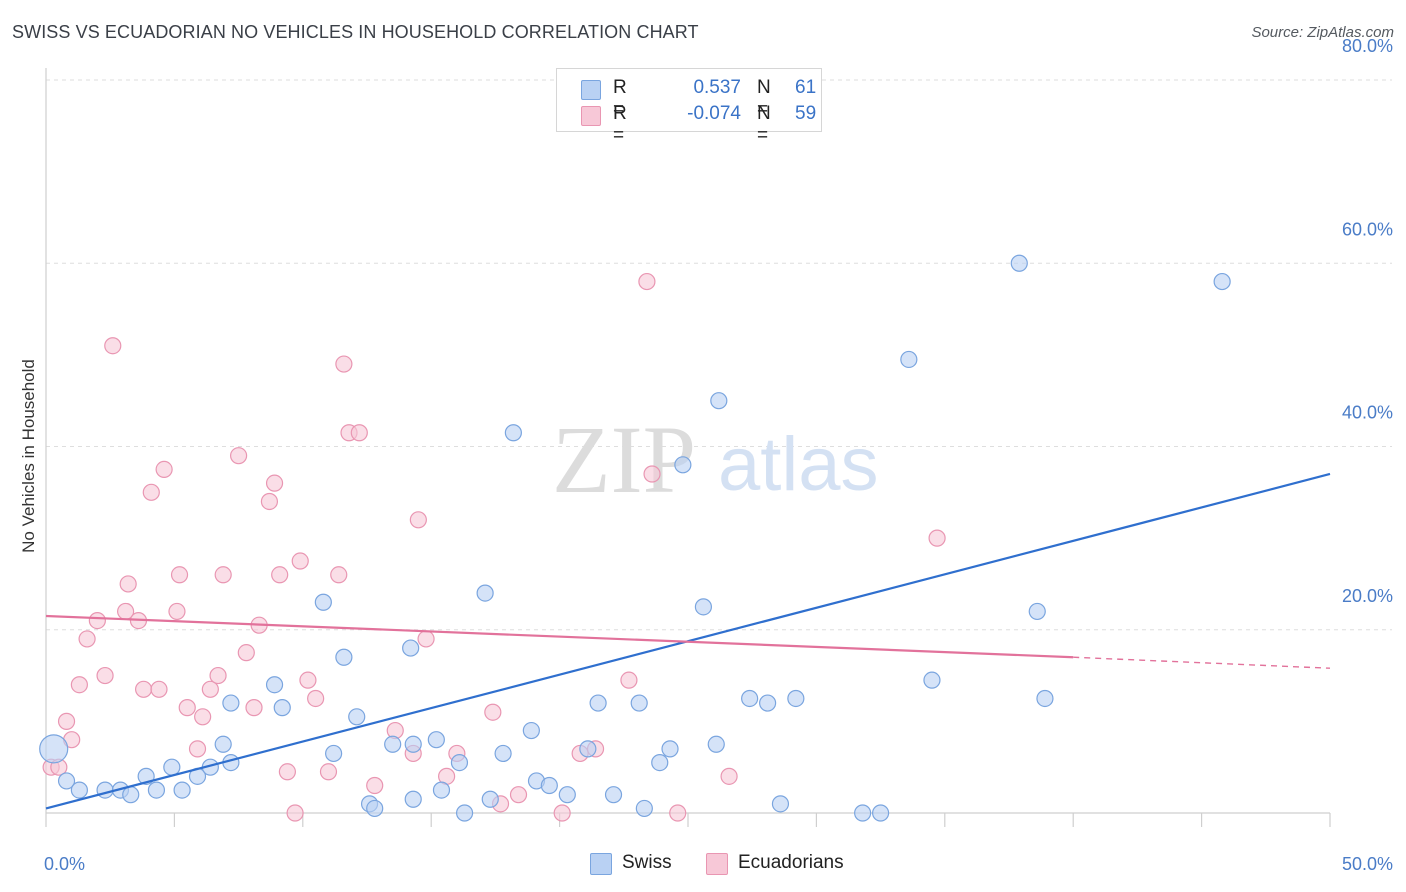 This screenshot has height=892, width=1406. Describe the element at coordinates (1367, 229) in the screenshot. I see `y-tick-label-2: 60.0%` at that location.